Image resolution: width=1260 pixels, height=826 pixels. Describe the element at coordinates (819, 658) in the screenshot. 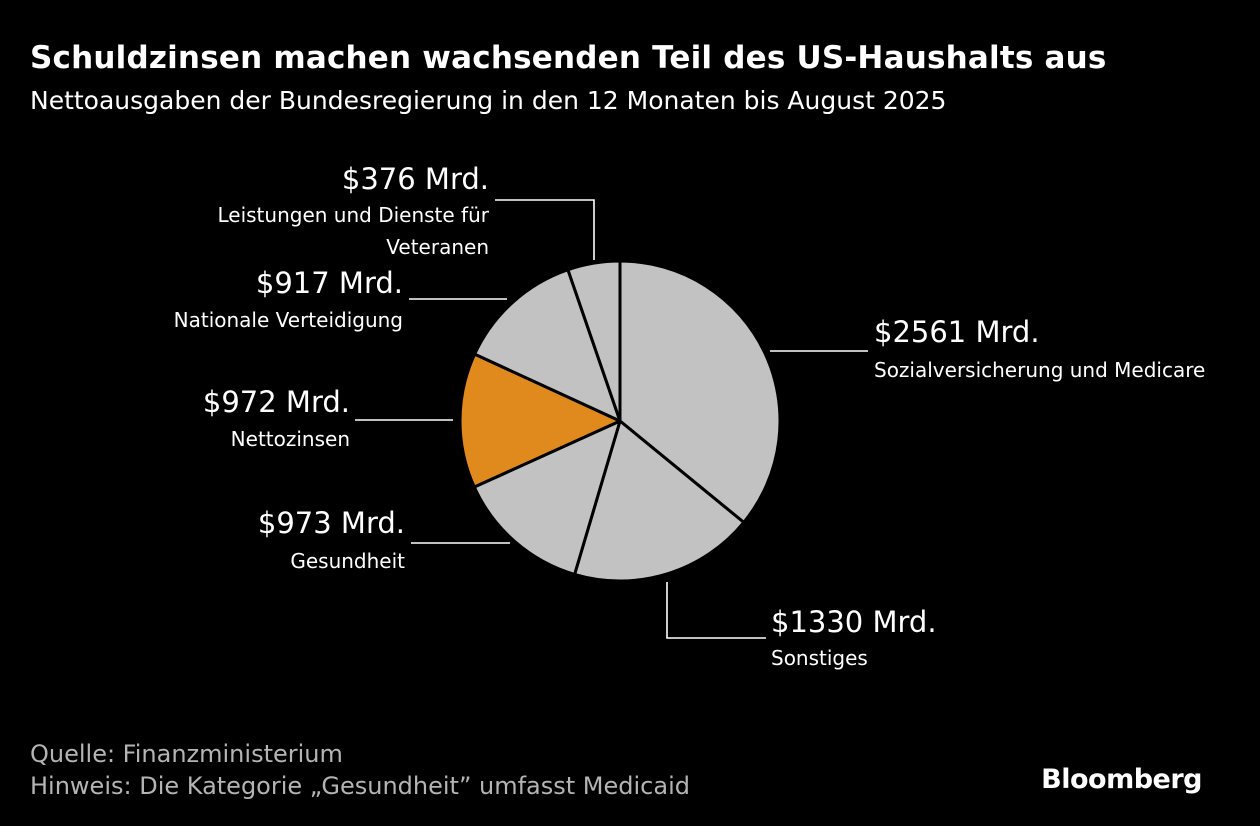

I see `category-label-sonstiges: Sonstiges` at that location.